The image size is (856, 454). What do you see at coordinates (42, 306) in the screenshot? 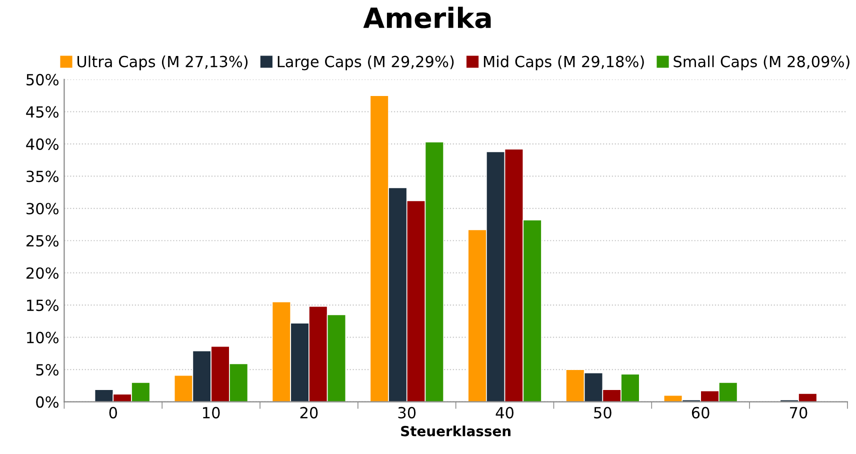
I see `y-tick-label: 15%` at bounding box center [42, 306].